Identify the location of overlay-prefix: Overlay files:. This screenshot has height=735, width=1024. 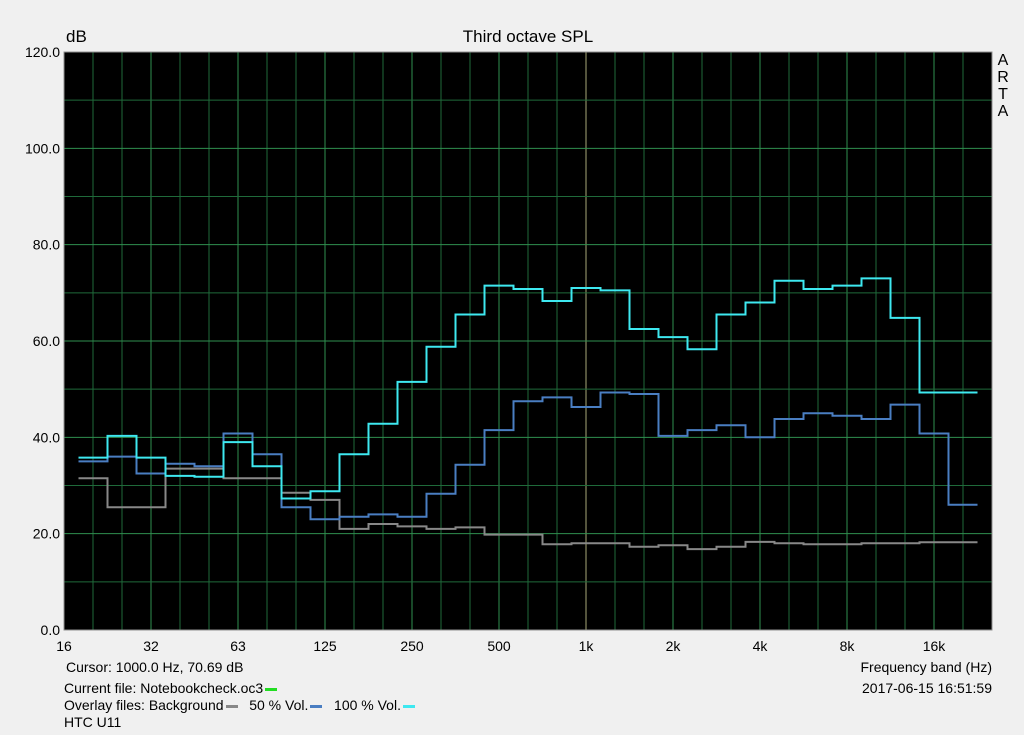
(106, 705).